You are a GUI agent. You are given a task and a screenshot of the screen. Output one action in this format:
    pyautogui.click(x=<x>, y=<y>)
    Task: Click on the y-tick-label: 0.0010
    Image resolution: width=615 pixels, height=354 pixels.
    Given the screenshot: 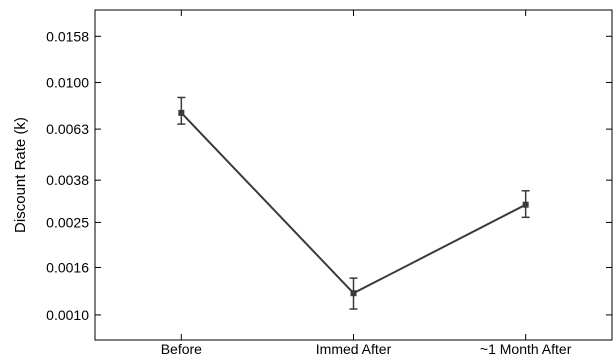 What is the action you would take?
    pyautogui.click(x=67, y=315)
    